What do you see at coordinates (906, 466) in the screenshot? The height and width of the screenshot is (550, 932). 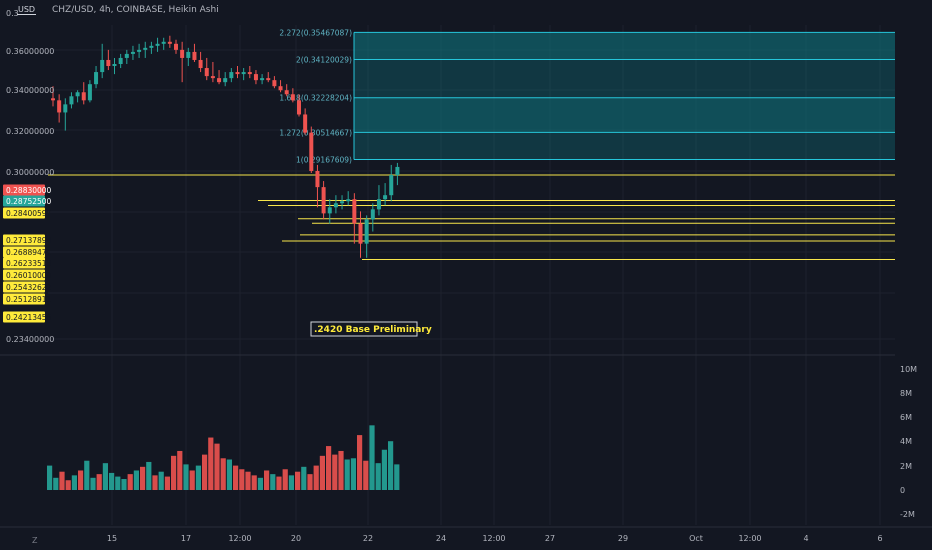 I see `volume-axis-label: 2M` at bounding box center [906, 466].